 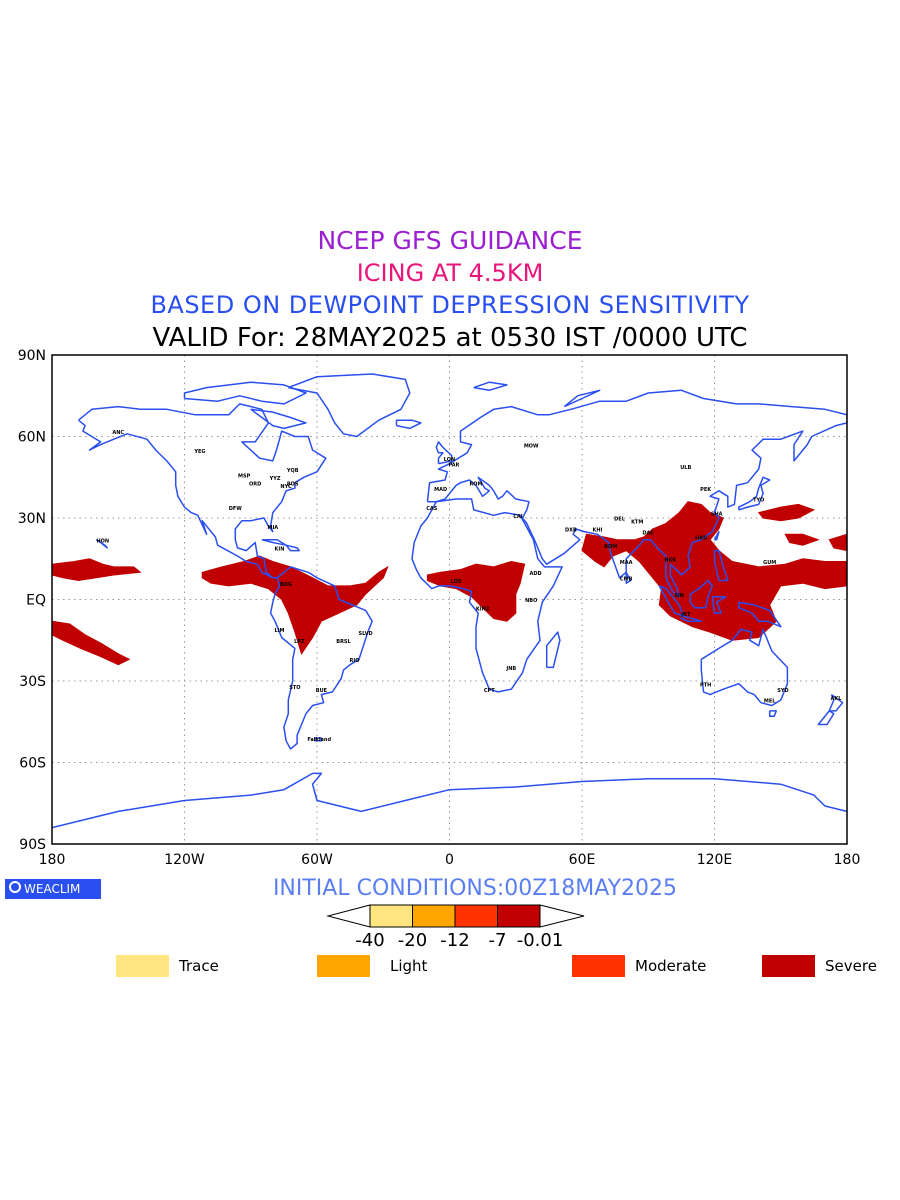 What do you see at coordinates (571, 531) in the screenshot?
I see `station-label: DXB` at bounding box center [571, 531].